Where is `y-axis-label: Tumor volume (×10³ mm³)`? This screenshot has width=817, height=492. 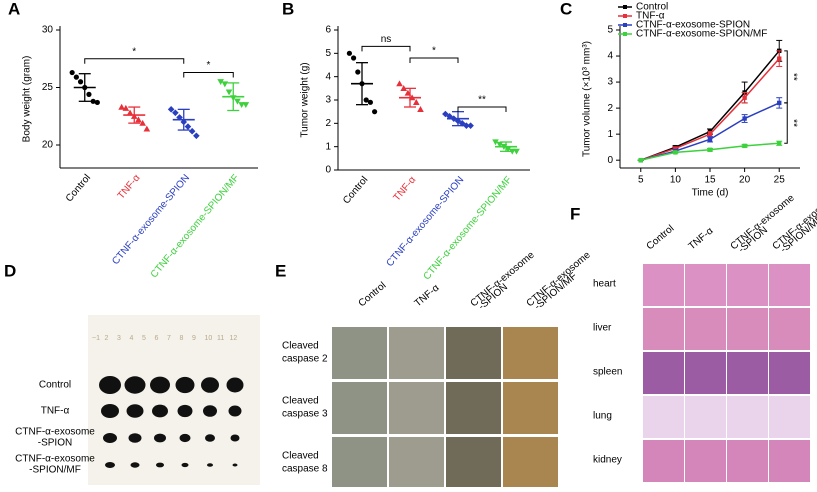
y-axis-label: Tumor volume (×10³ mm³) is located at coordinates (587, 99).